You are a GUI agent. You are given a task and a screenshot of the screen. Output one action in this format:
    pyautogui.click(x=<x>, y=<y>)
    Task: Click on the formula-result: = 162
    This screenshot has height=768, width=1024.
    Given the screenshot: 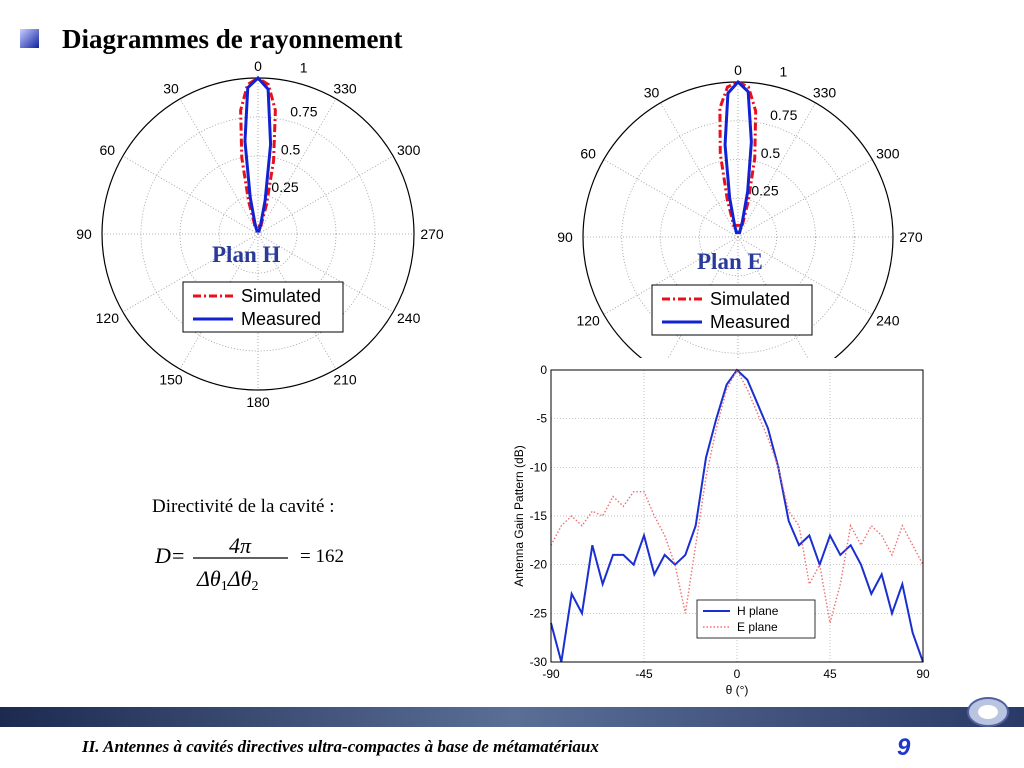 What is the action you would take?
    pyautogui.click(x=322, y=556)
    